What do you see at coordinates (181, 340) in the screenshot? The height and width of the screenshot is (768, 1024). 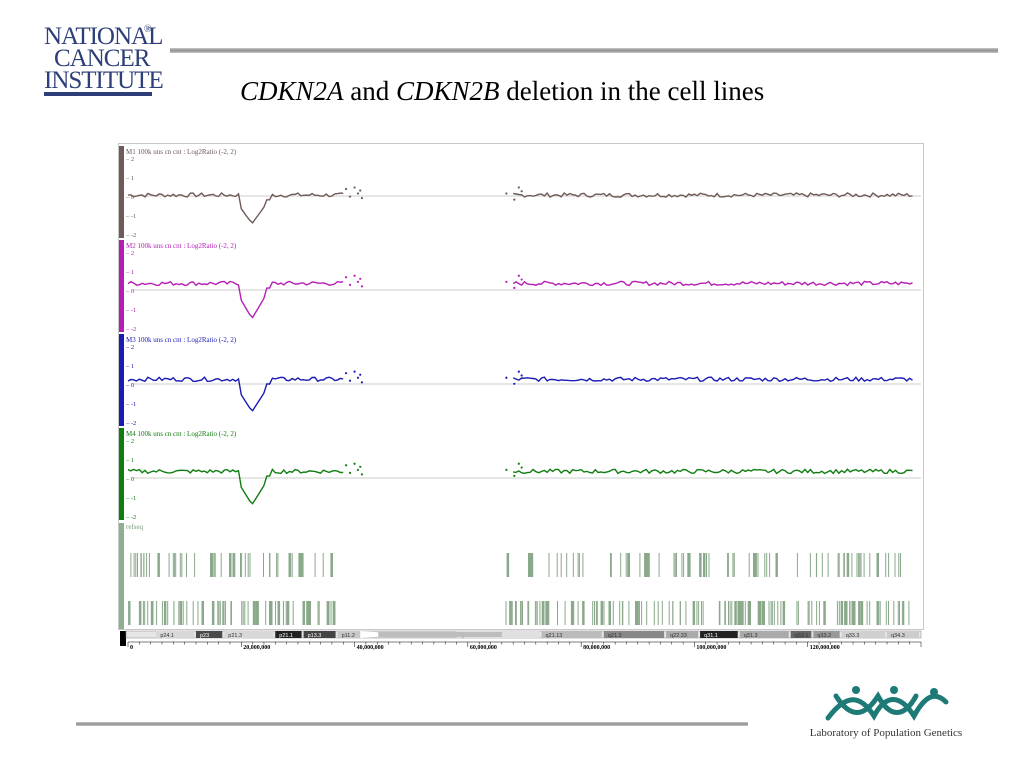 I see `track-label: M3 100k uns cn cnt : Log2Ratio (-2, 2)` at bounding box center [181, 340].